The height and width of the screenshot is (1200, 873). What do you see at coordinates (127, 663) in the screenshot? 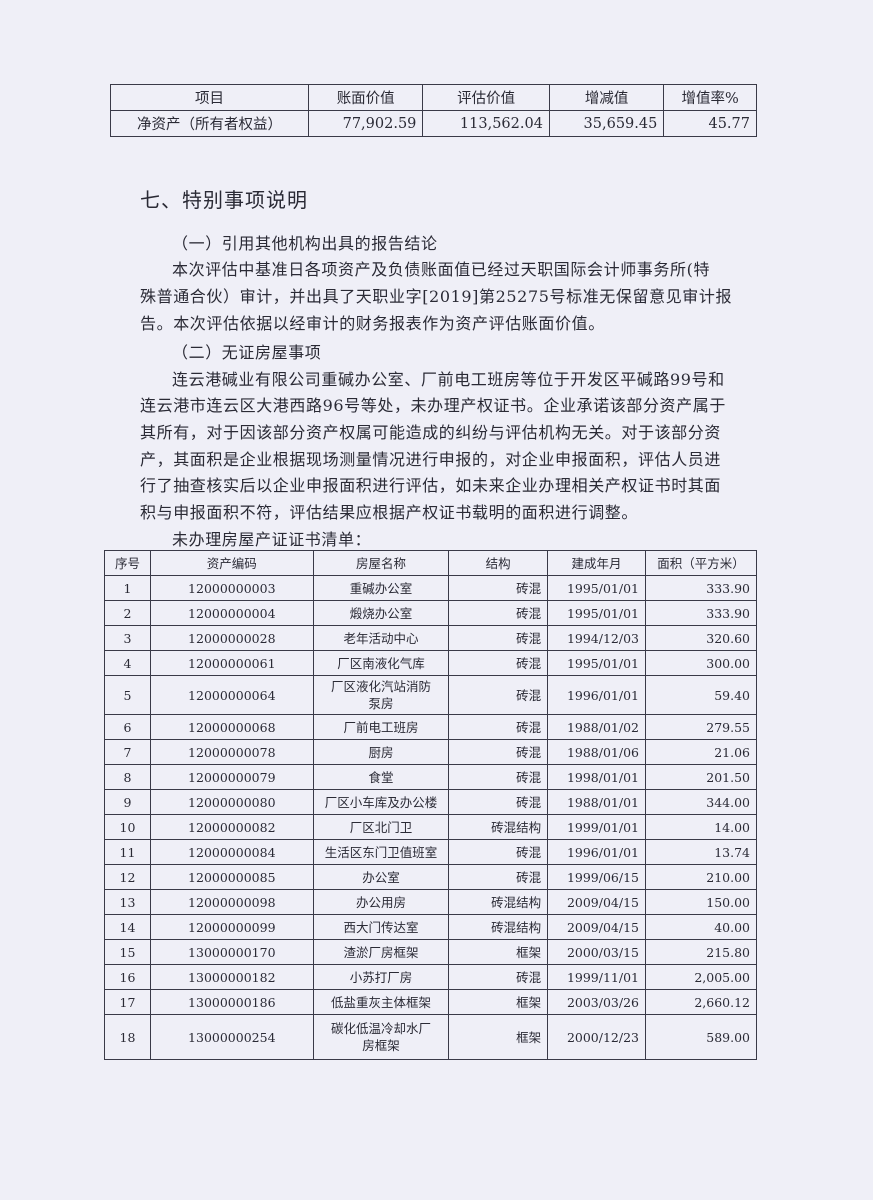
I see `index-cell: 4` at bounding box center [127, 663].